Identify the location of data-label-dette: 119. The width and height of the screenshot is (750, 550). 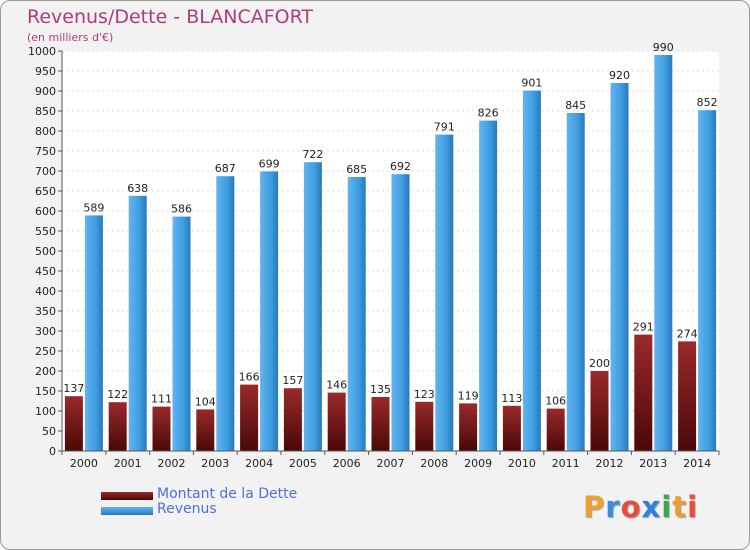
(468, 395).